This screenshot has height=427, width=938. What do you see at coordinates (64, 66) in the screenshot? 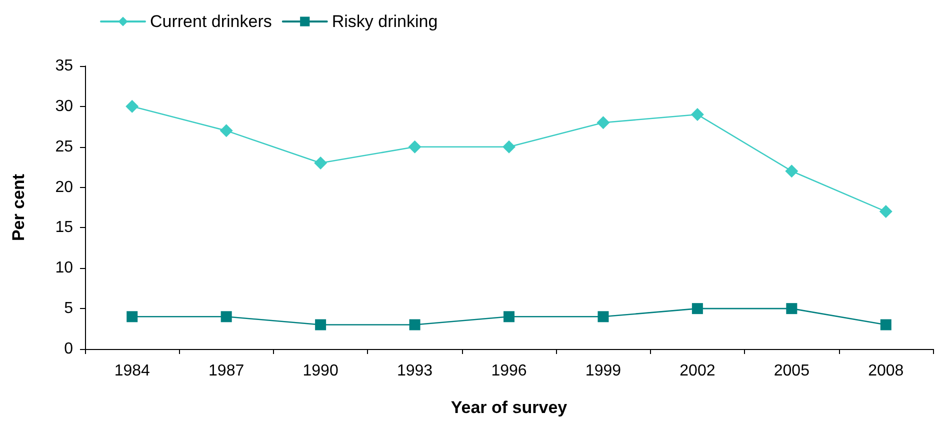
I see `y-tick-label: 35` at bounding box center [64, 66].